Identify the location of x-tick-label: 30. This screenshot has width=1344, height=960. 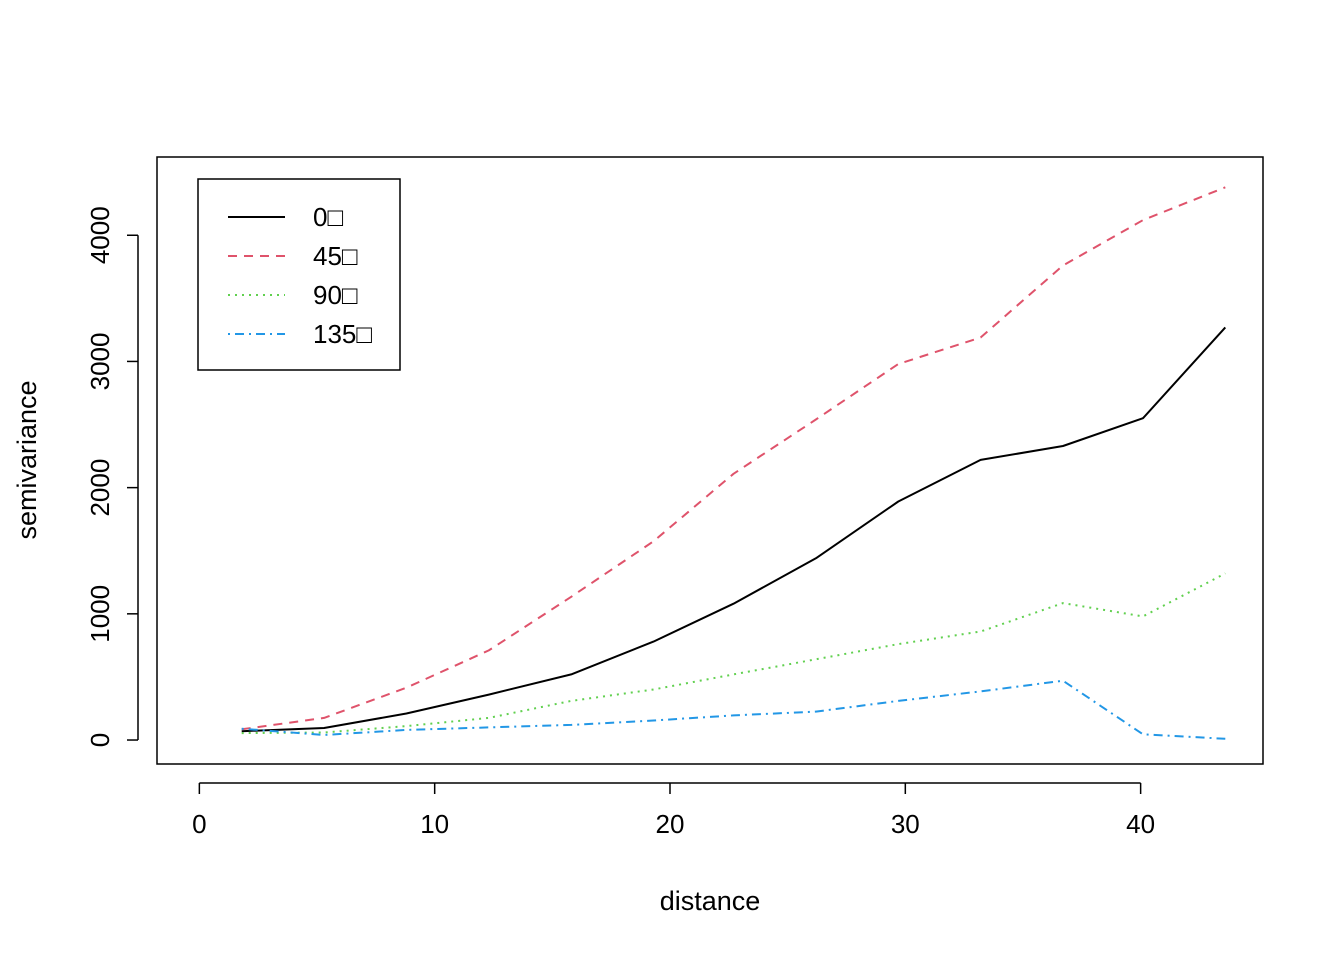
(905, 824).